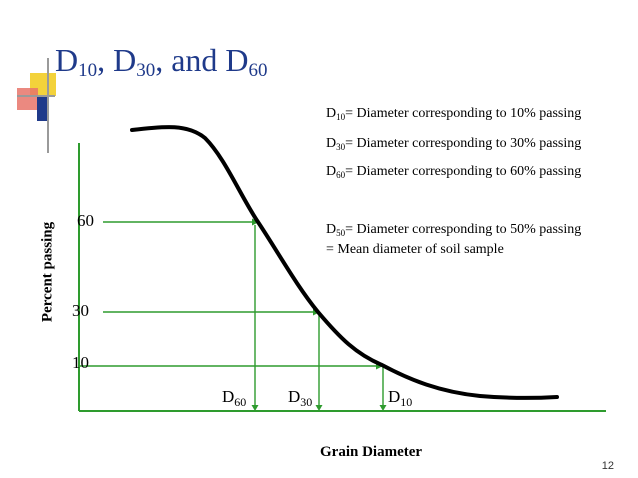 This screenshot has width=638, height=478. What do you see at coordinates (607, 466) in the screenshot?
I see `page-number: 12` at bounding box center [607, 466].